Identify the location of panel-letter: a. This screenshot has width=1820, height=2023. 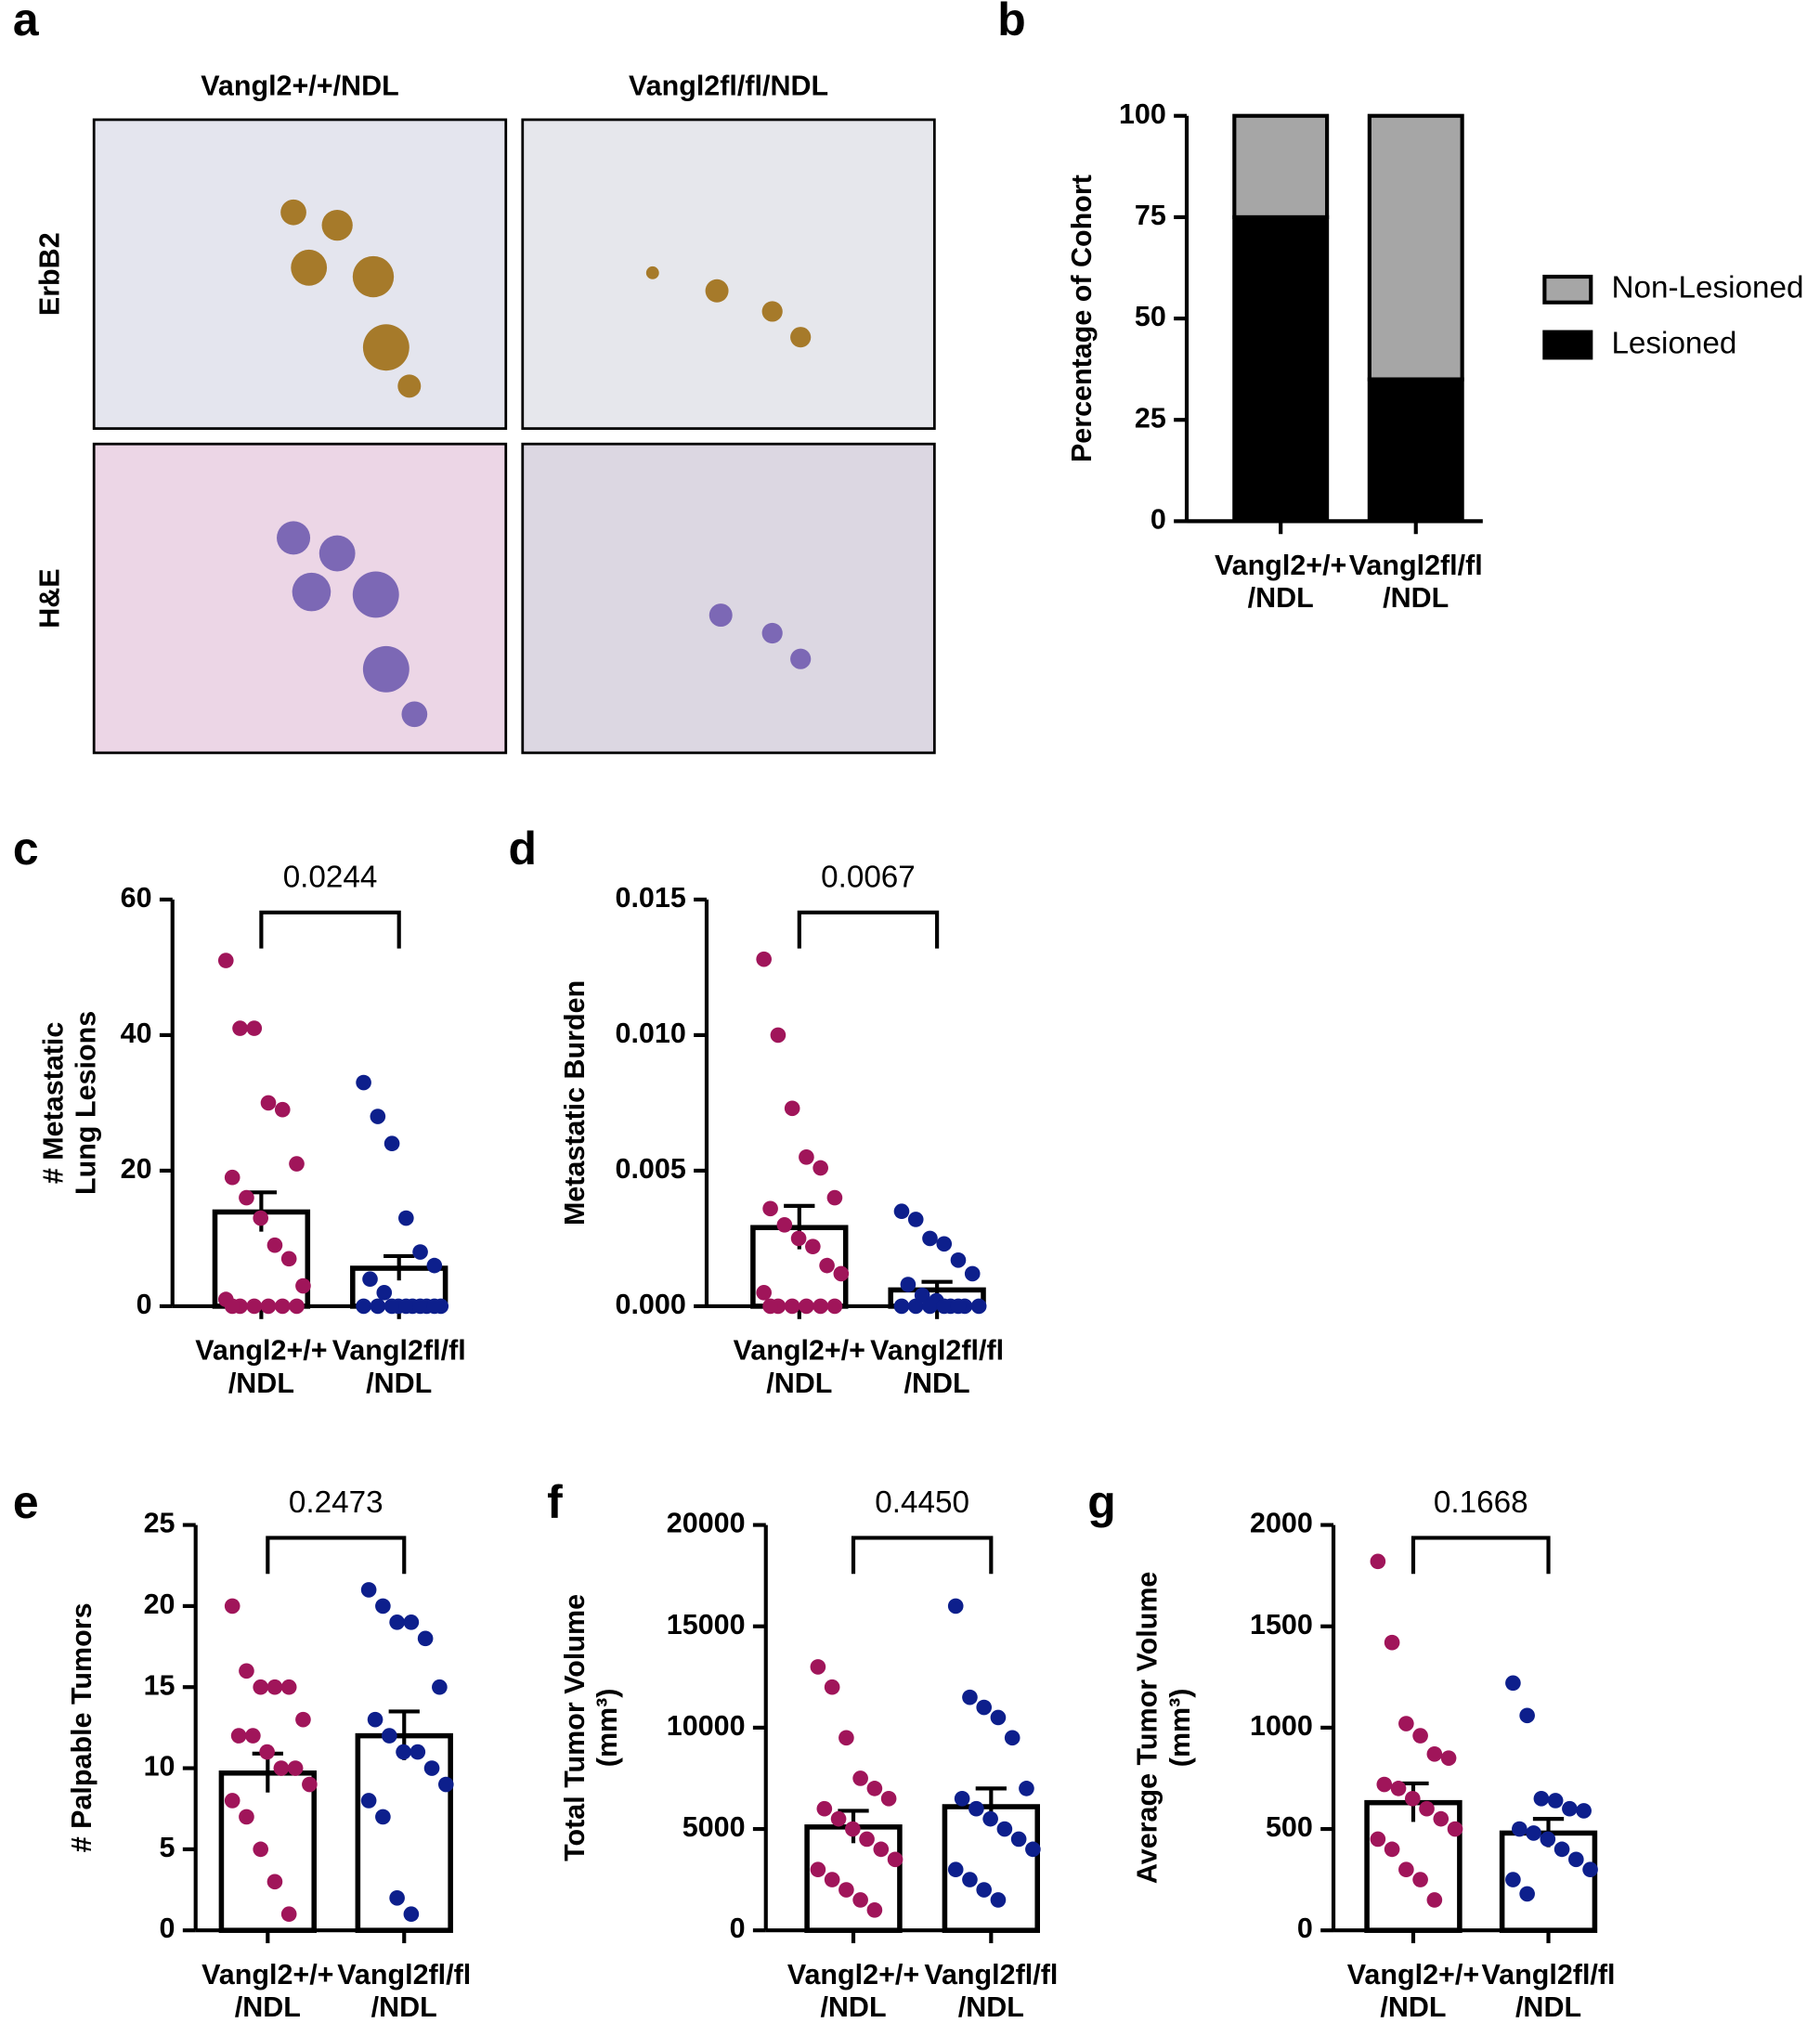
(26, 23).